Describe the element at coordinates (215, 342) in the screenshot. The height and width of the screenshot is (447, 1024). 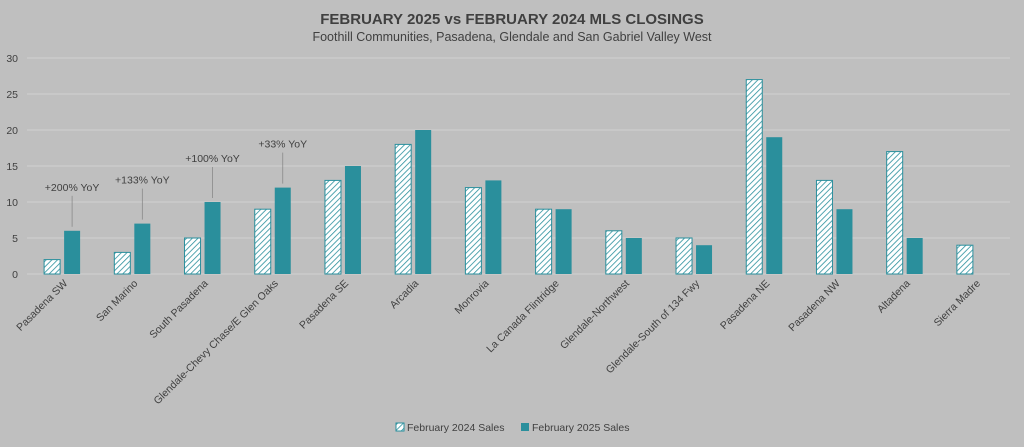
I see `x-tick-label: Glendale-Chevy Chase/E Glen Oaks` at that location.